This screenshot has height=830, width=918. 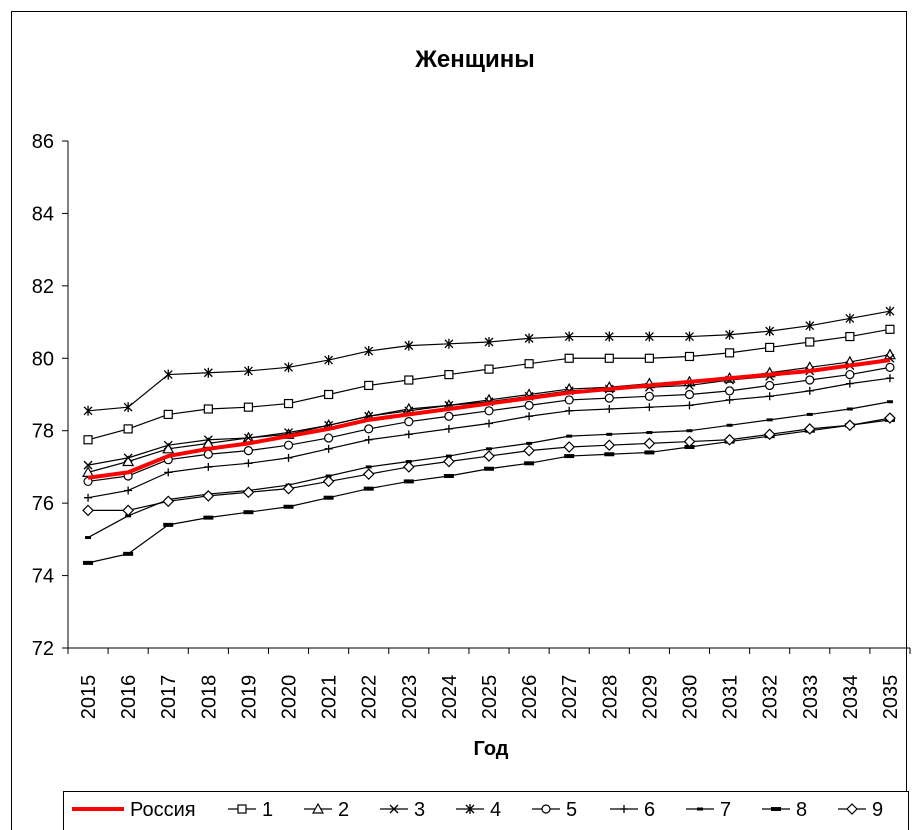 I want to click on x-tick-label: 2024, so click(x=450, y=697).